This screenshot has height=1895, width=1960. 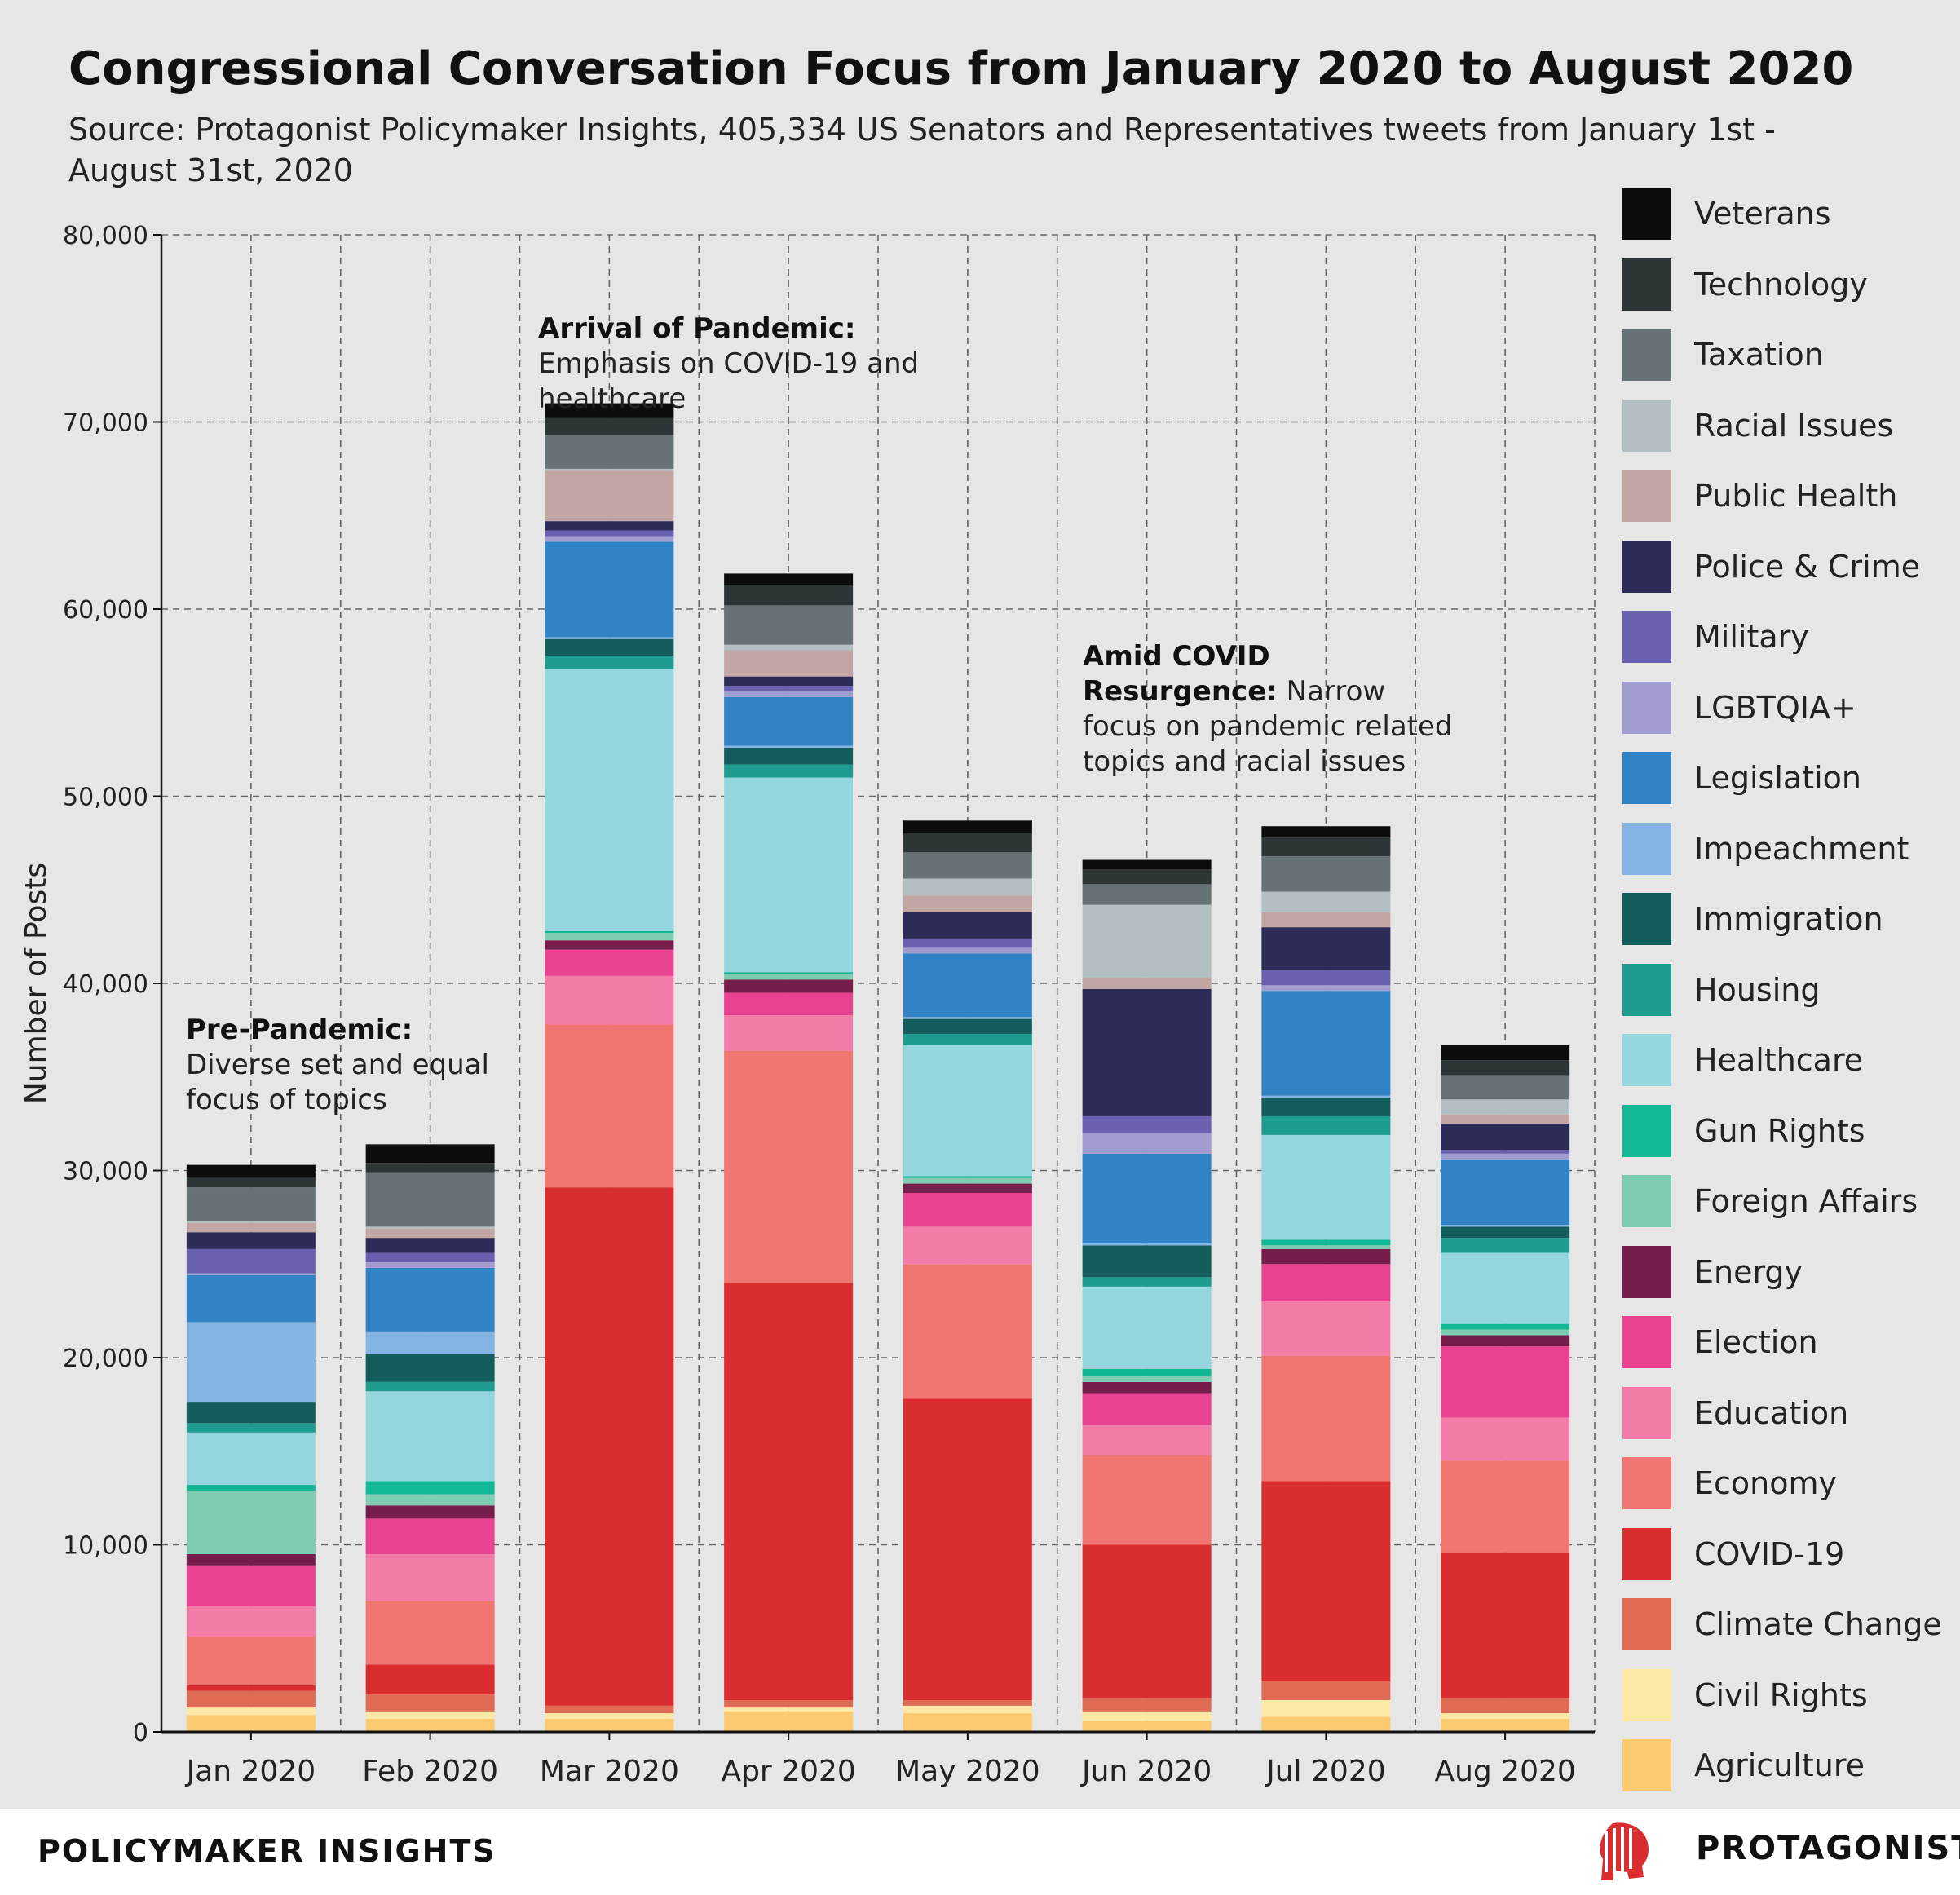 What do you see at coordinates (1759, 355) in the screenshot?
I see `legend-label: Taxation` at bounding box center [1759, 355].